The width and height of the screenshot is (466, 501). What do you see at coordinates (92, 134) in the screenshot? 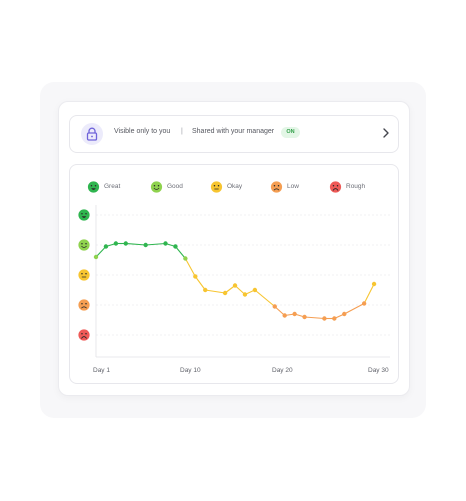
I see `lock-icon` at bounding box center [92, 134].